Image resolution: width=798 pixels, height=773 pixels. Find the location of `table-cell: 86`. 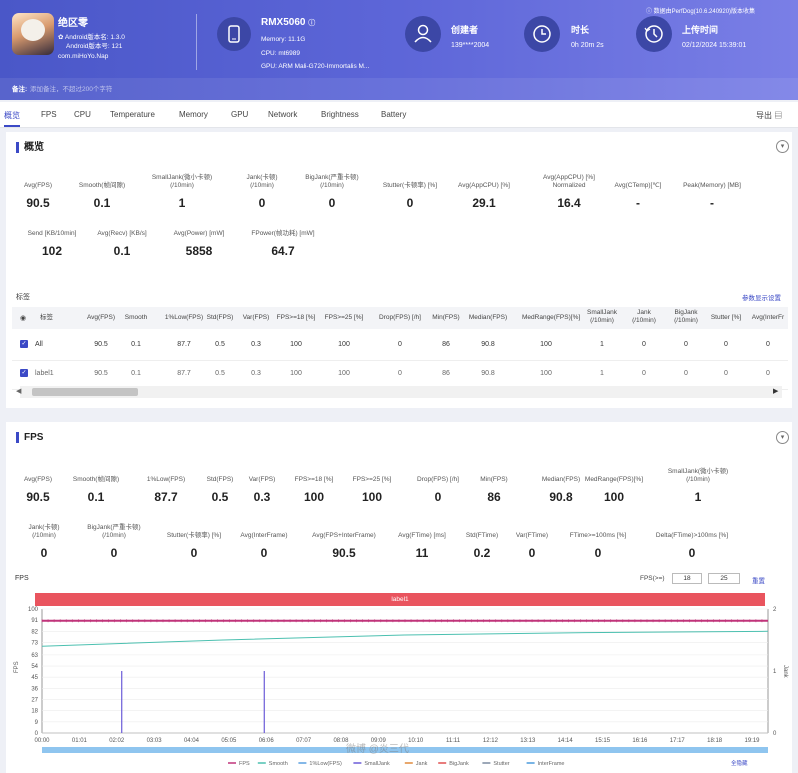

table-cell: 86 is located at coordinates (446, 344).